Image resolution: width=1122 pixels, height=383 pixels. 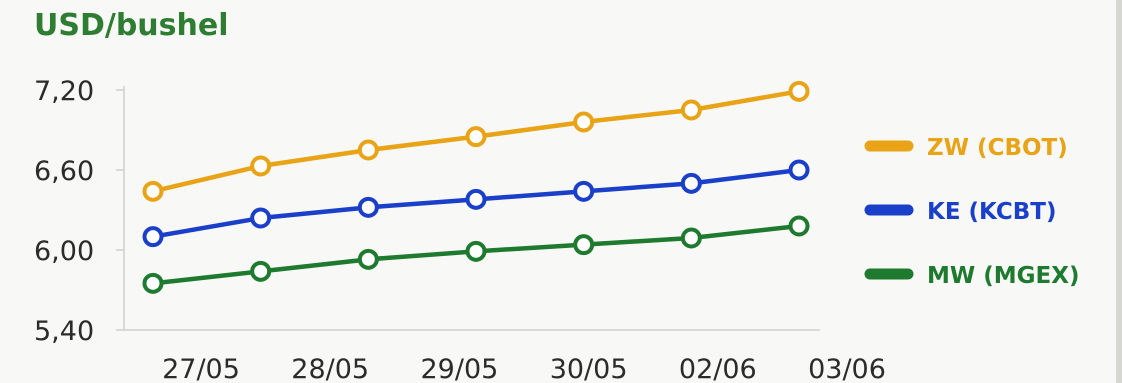 I want to click on y-tick-label: 6,60, so click(x=64, y=171).